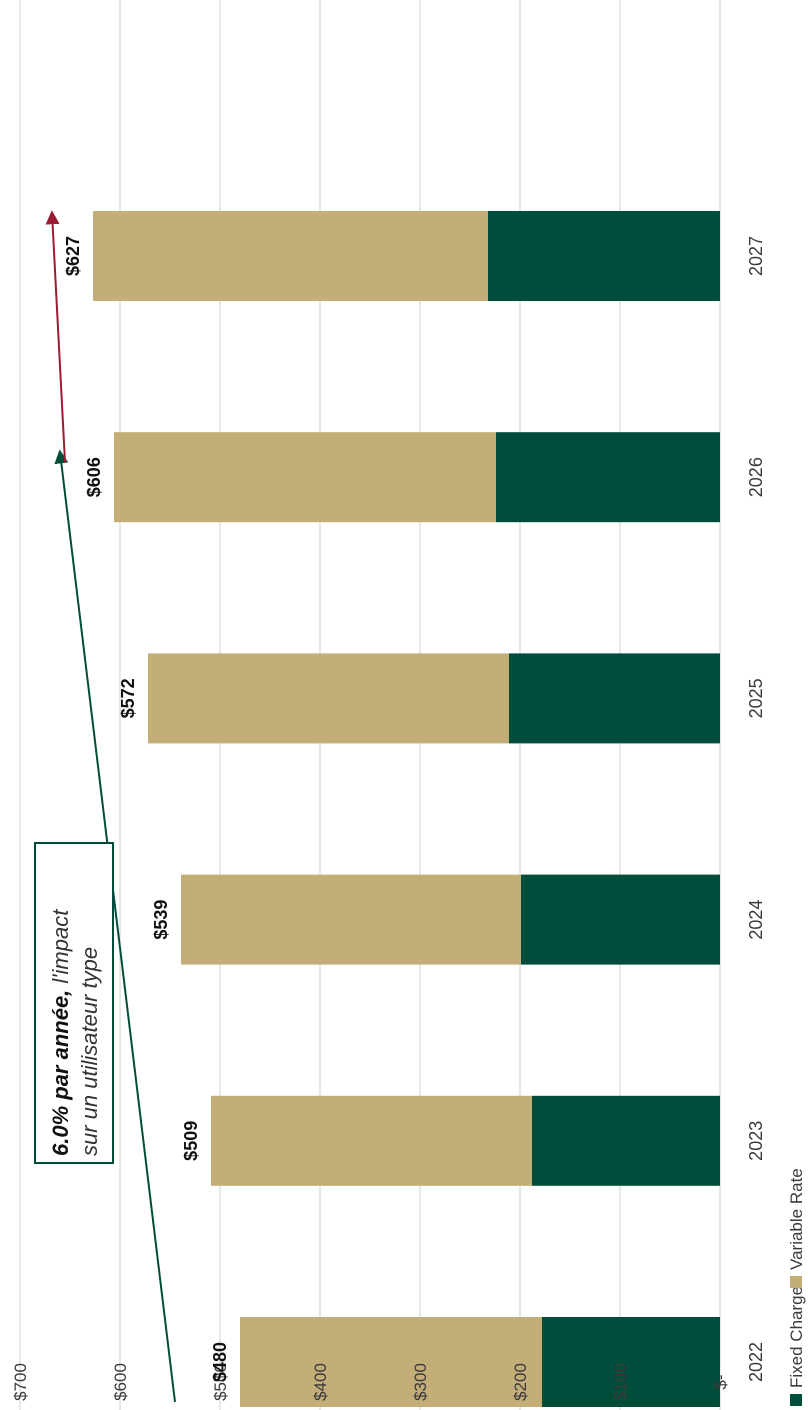 Image resolution: width=808 pixels, height=1410 pixels. What do you see at coordinates (60, 1073) in the screenshot?
I see `annotation-bold-text: 6.0% par année,` at bounding box center [60, 1073].